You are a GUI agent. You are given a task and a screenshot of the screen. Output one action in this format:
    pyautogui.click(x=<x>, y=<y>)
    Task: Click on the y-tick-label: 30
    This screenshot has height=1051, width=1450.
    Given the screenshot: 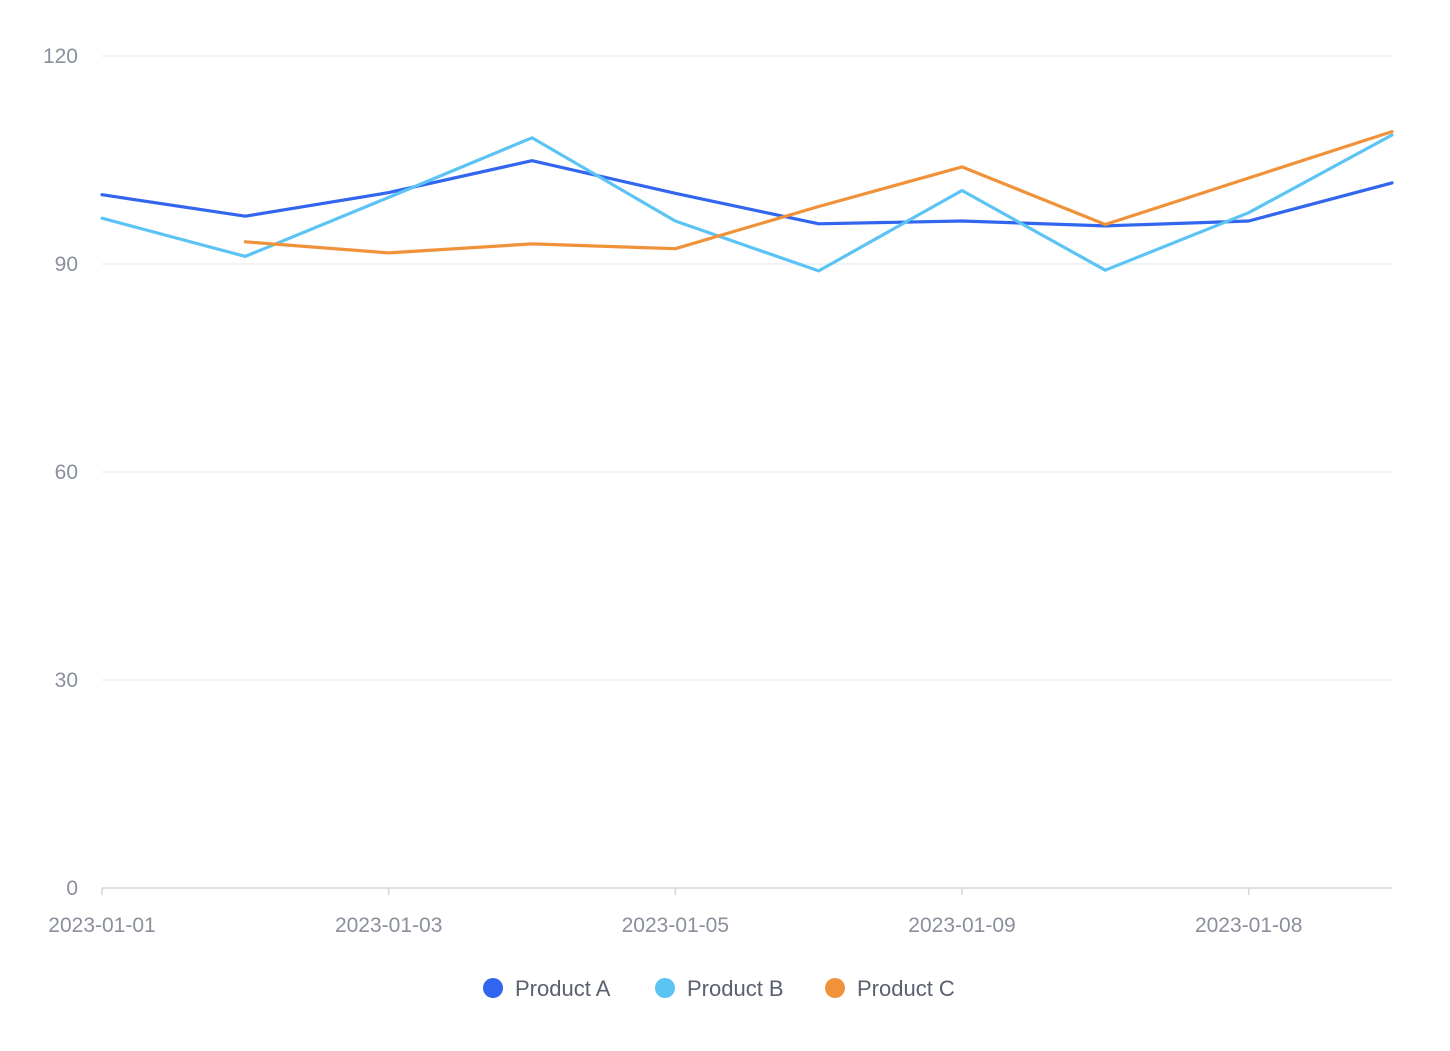 What is the action you would take?
    pyautogui.click(x=66, y=680)
    